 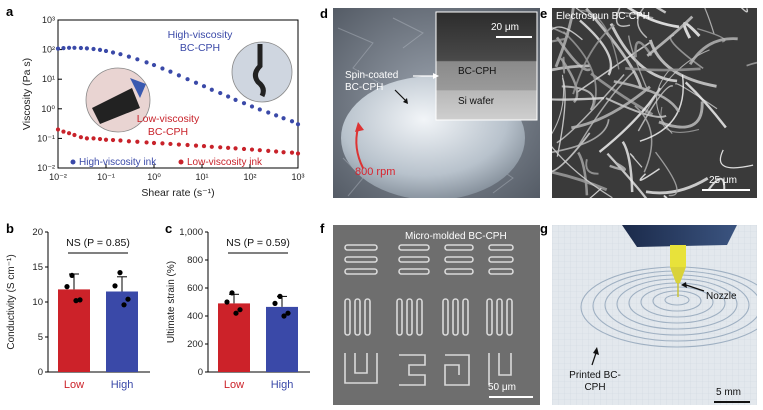 I want to click on micro-molded-scale-label: 50 μm, so click(x=502, y=387).